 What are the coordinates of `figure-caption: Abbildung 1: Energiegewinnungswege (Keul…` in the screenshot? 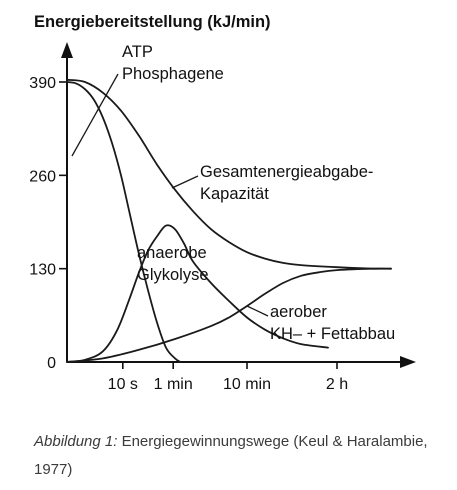 It's located at (239, 456).